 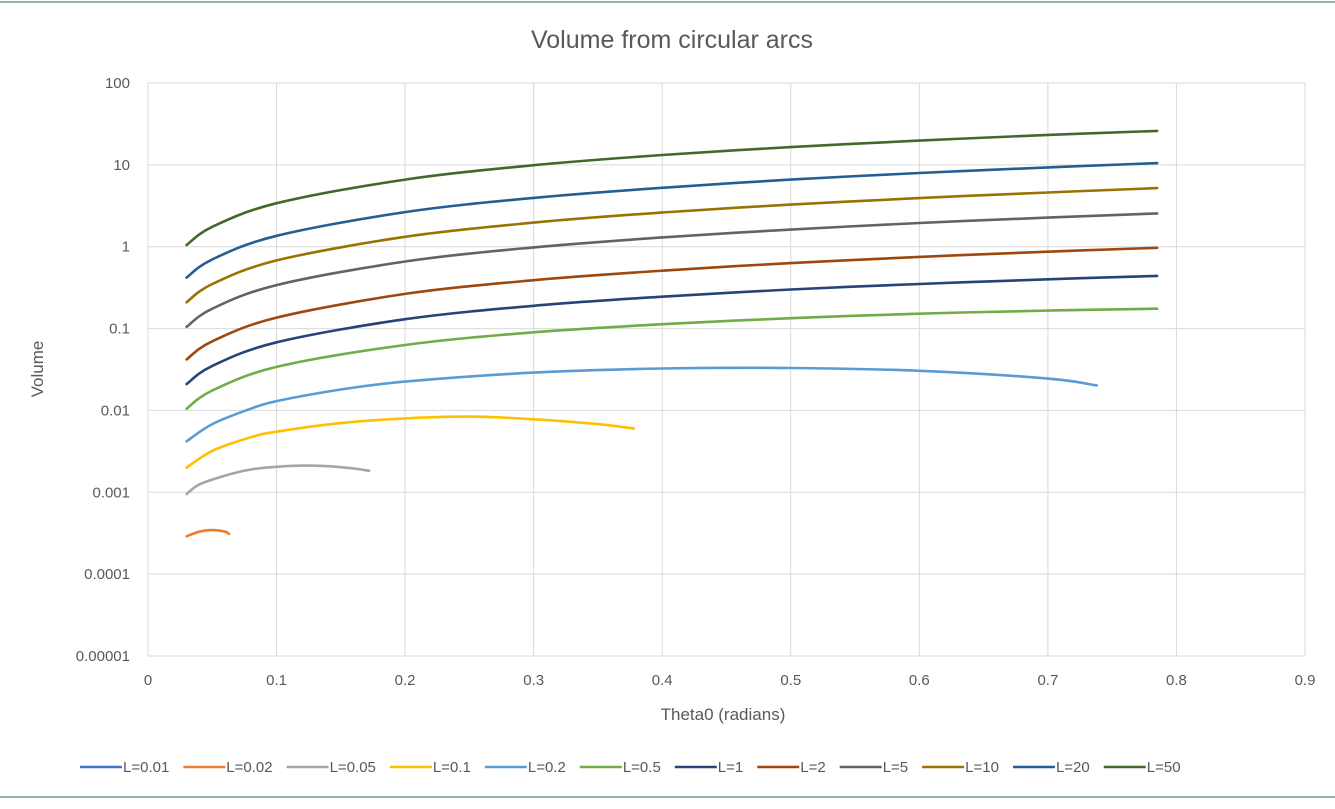 What do you see at coordinates (119, 329) in the screenshot?
I see `y-tick-label: 0.1` at bounding box center [119, 329].